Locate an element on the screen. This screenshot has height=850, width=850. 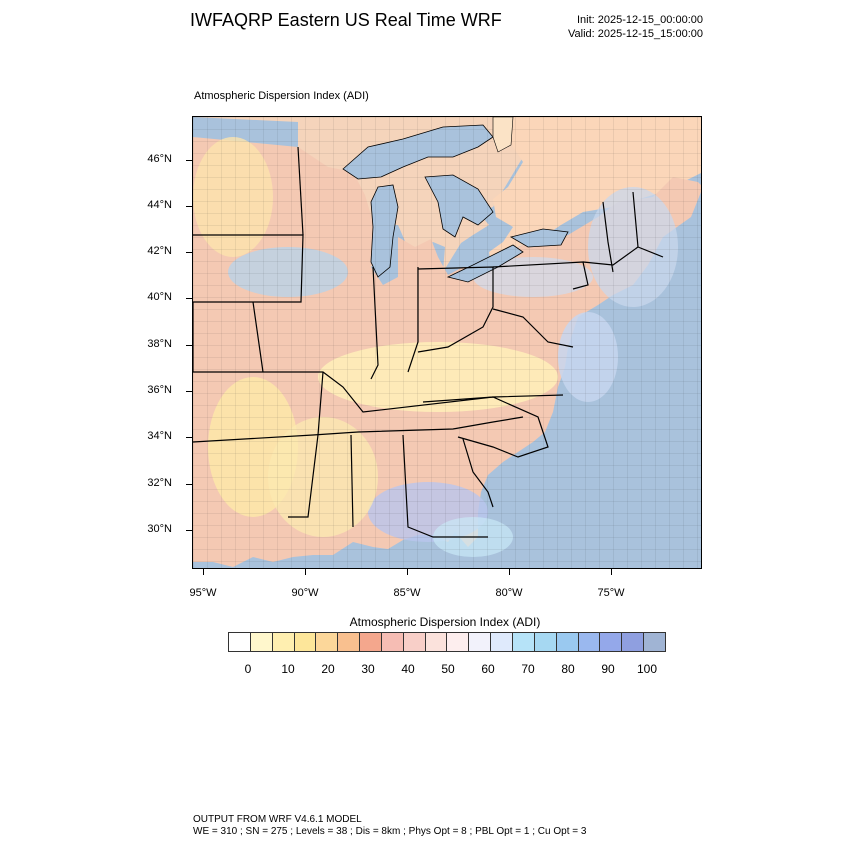
colorbar-label: 30 is located at coordinates (368, 669).